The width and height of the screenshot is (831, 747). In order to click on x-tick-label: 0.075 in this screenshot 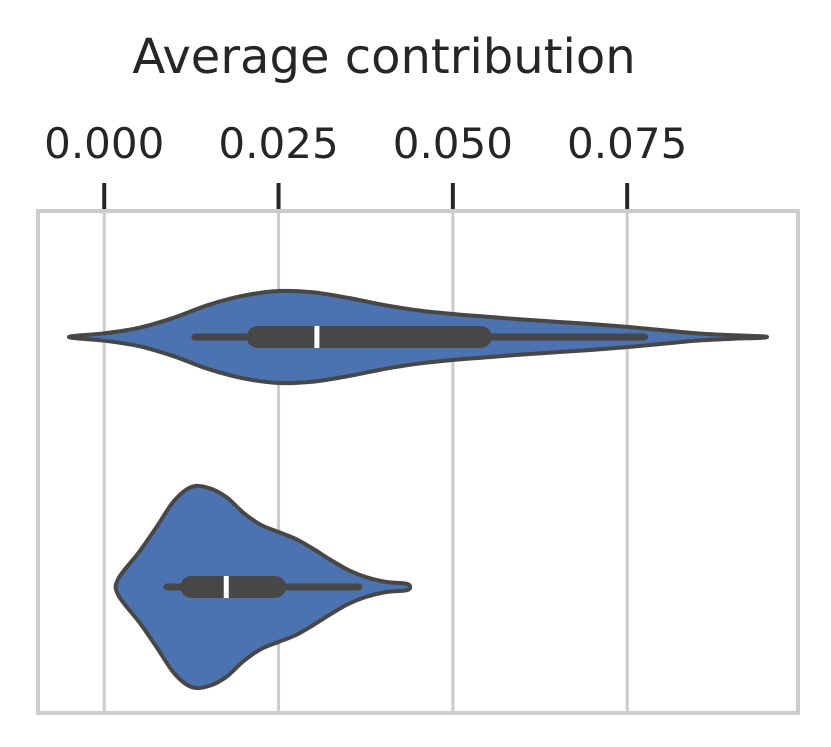, I will do `click(627, 143)`.